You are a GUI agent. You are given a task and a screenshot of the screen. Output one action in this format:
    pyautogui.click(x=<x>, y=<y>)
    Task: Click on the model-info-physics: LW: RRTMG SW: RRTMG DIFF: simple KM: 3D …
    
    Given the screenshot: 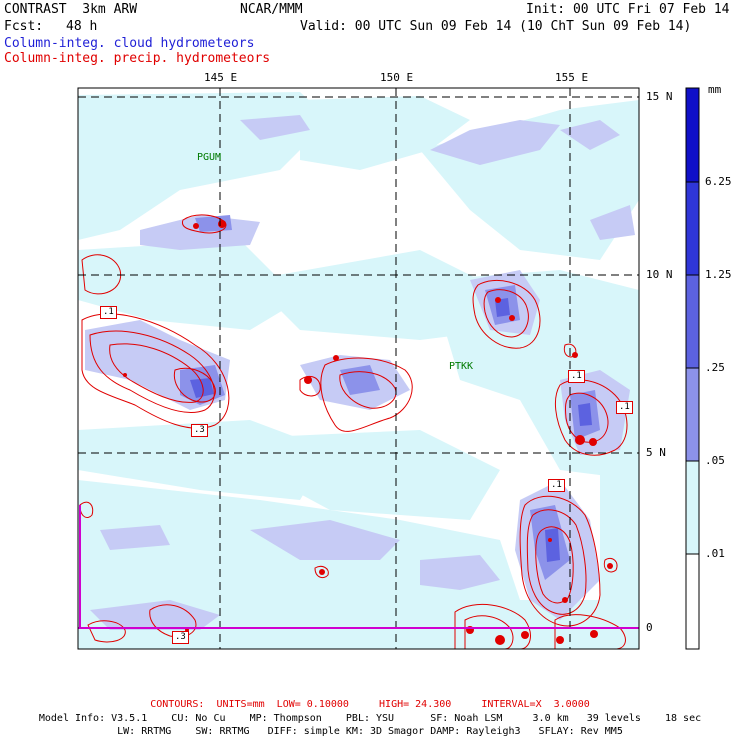 What is the action you would take?
    pyautogui.click(x=370, y=731)
    